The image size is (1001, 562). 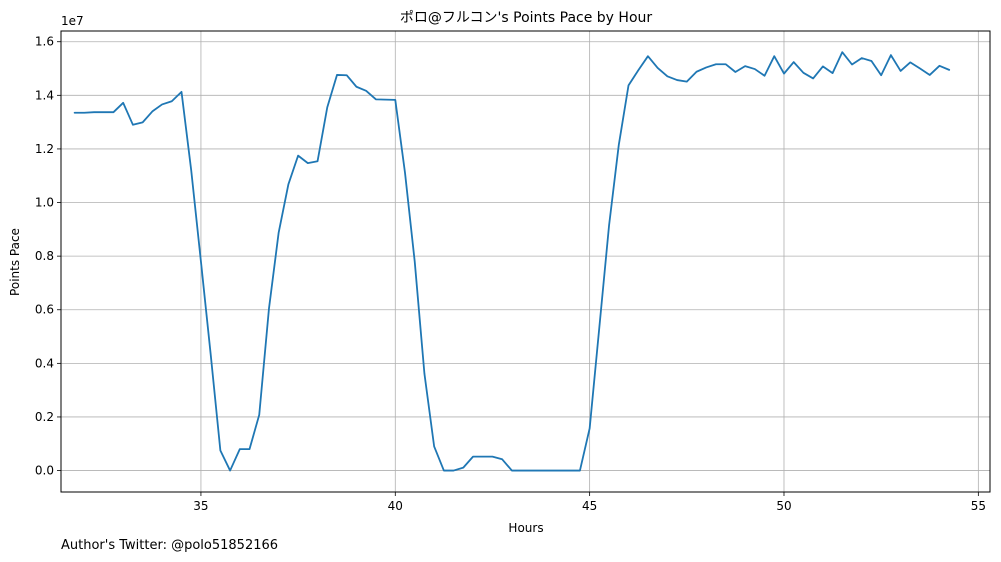 What do you see at coordinates (44, 471) in the screenshot?
I see `y-tick-label: 0.0` at bounding box center [44, 471].